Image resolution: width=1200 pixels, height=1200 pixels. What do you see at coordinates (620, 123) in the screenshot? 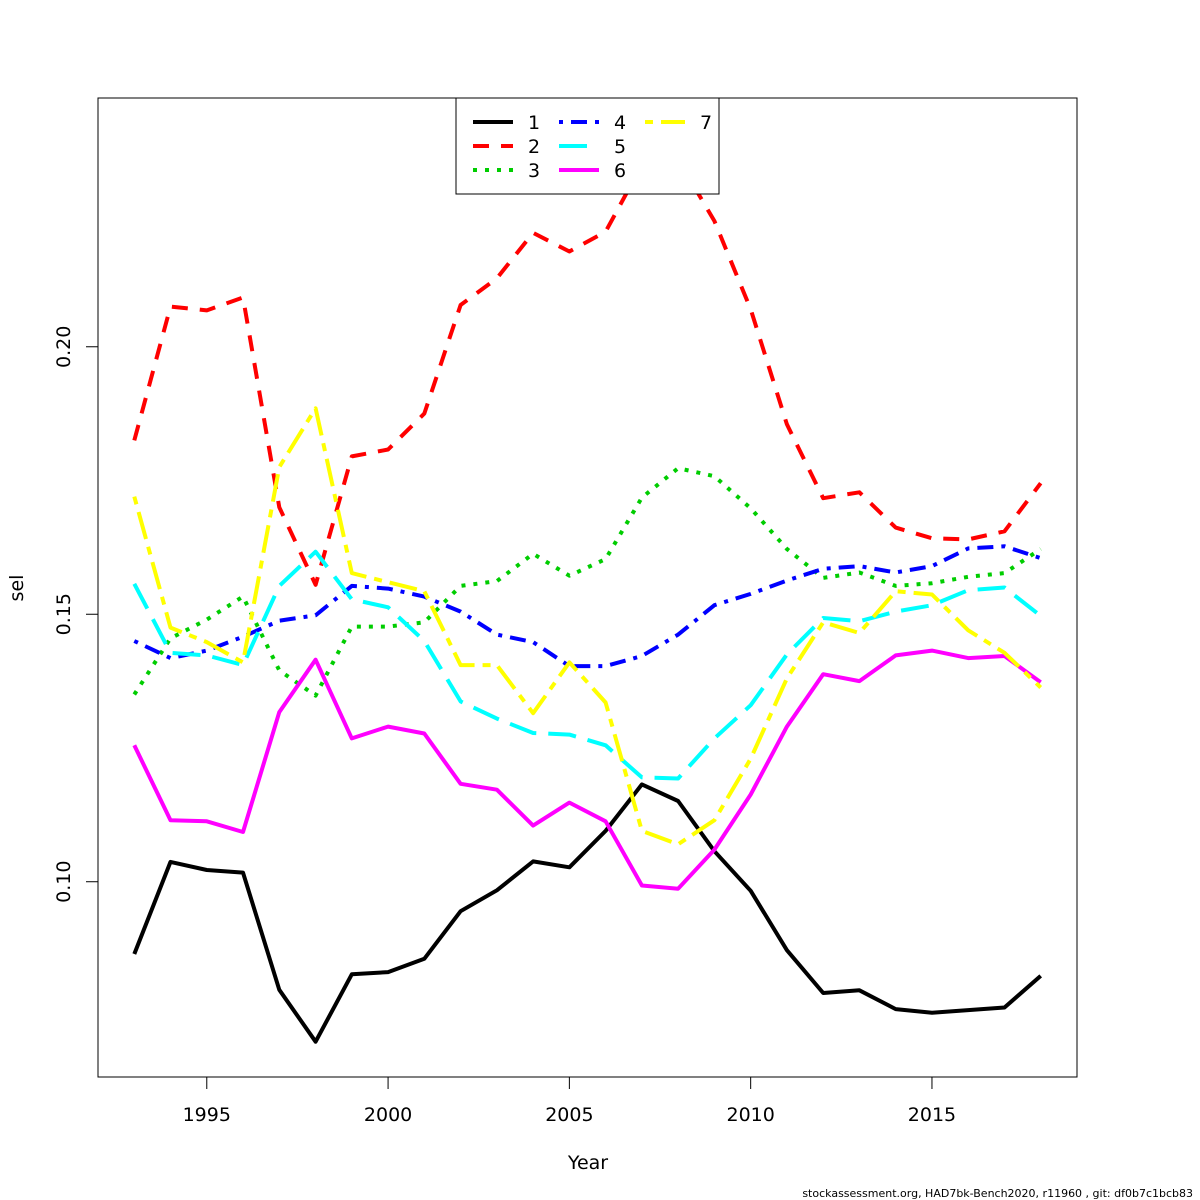
I see `legend-label-4: 4` at bounding box center [620, 123].